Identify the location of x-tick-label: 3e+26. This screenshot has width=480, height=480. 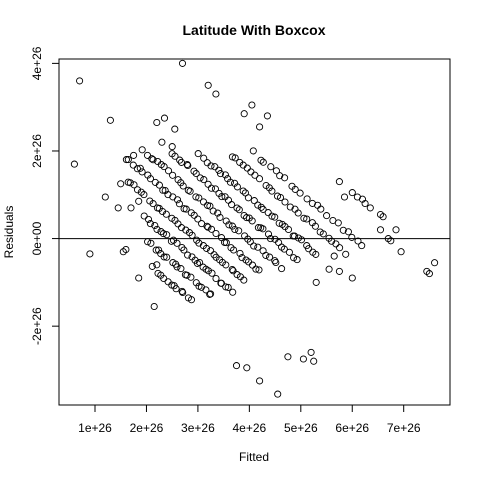
(198, 428).